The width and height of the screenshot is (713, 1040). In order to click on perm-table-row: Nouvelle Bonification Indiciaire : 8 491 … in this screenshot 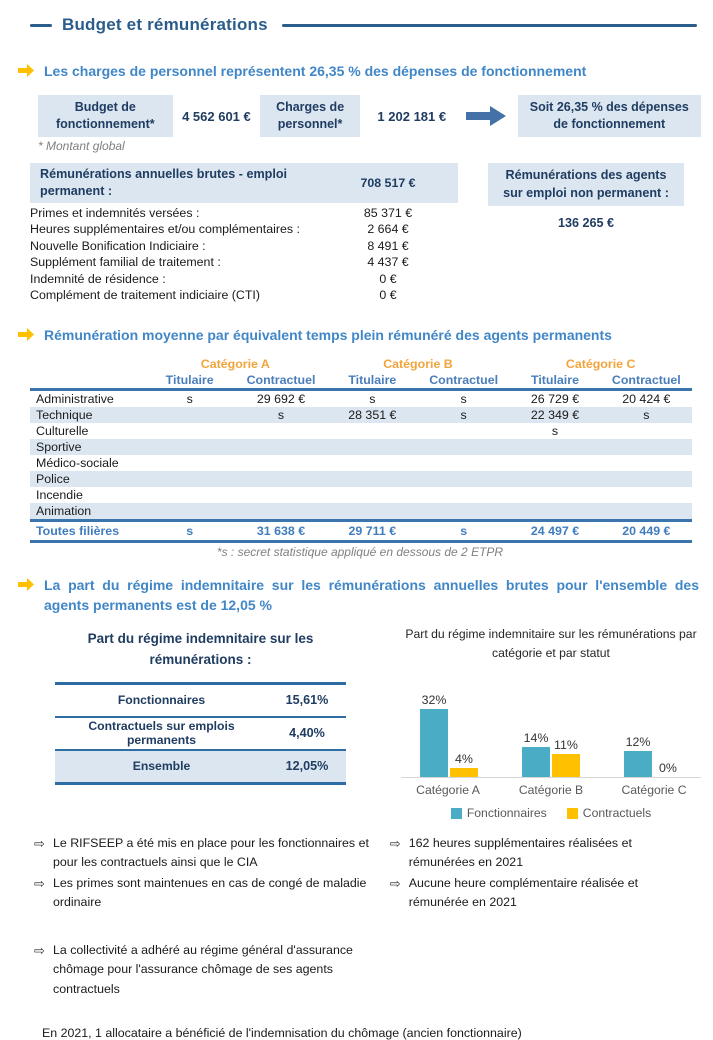, I will do `click(244, 246)`.